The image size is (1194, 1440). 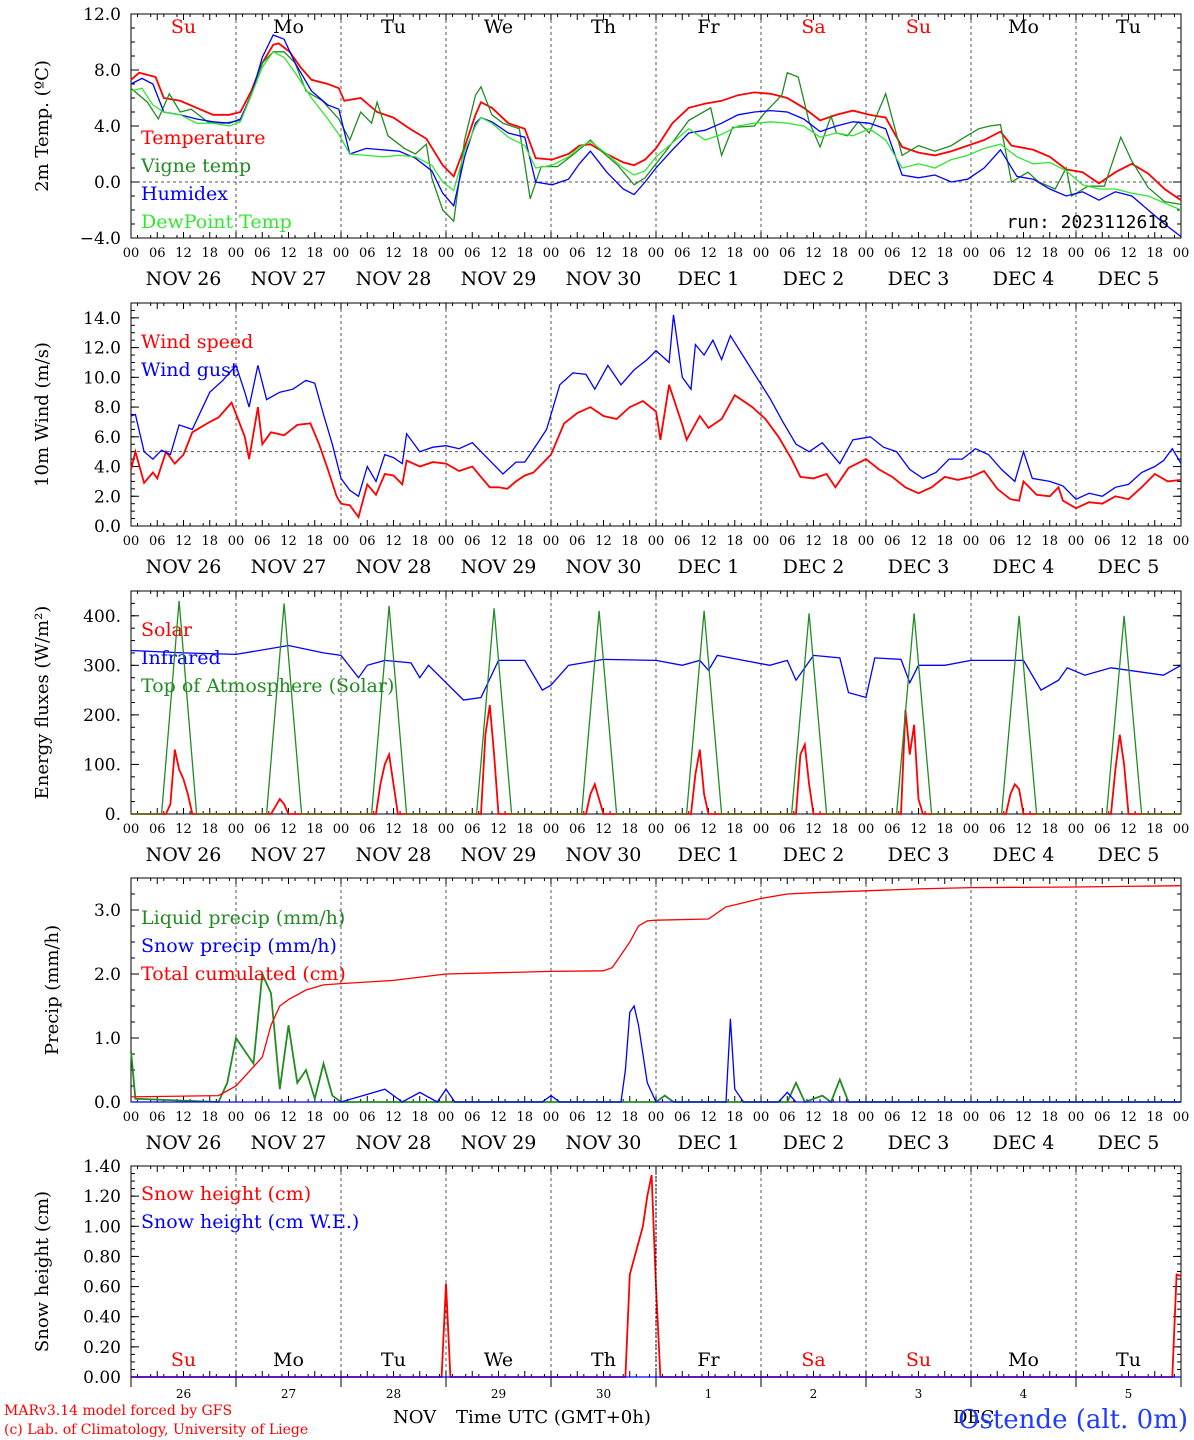 What do you see at coordinates (102, 617) in the screenshot?
I see `y-tick-label: 400.` at bounding box center [102, 617].